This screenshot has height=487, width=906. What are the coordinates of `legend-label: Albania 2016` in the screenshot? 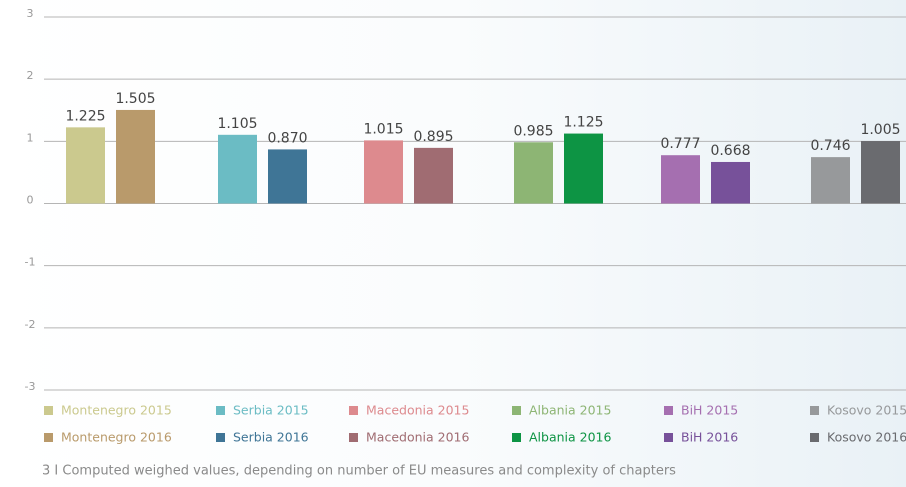 It's located at (570, 437).